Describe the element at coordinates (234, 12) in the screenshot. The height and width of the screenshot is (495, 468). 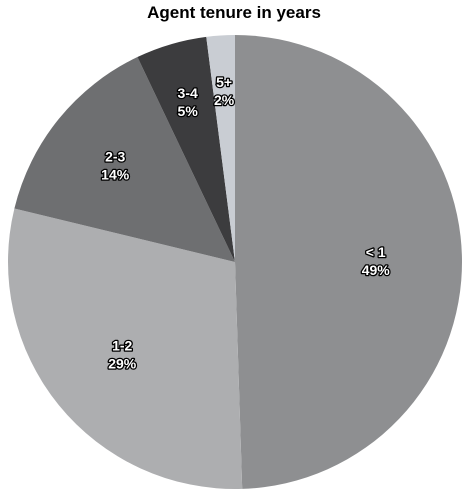
I see `chart-title: Agent tenure in years` at that location.